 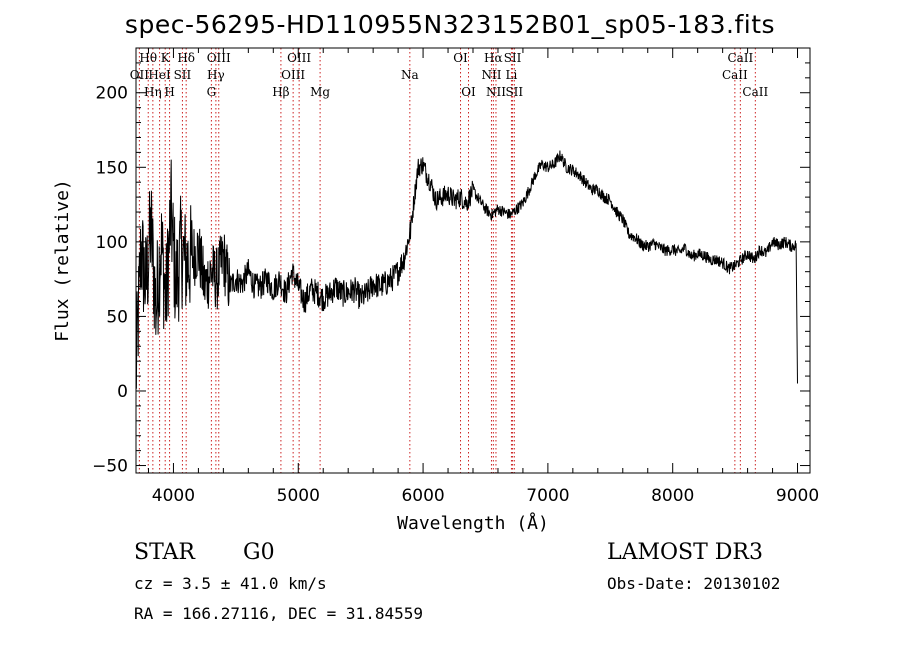 I want to click on x-axis-title: Wavelength (Å), so click(x=473, y=523).